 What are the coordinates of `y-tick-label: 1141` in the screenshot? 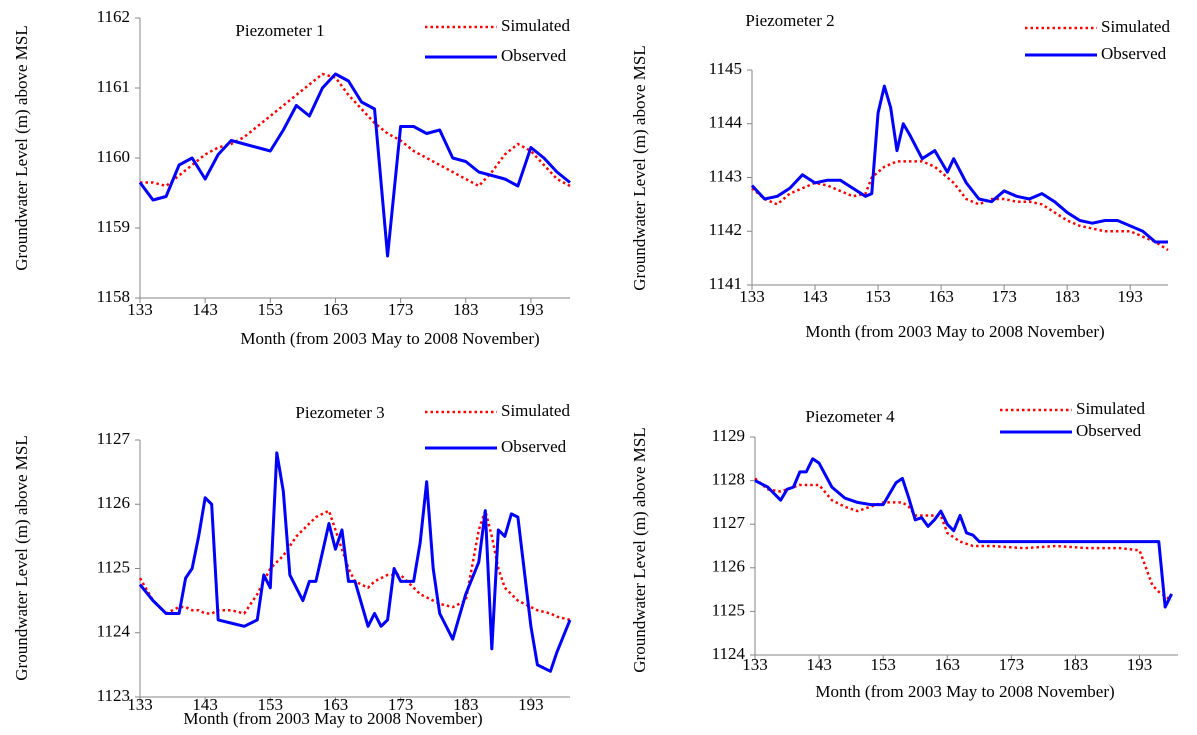 It's located at (725, 283).